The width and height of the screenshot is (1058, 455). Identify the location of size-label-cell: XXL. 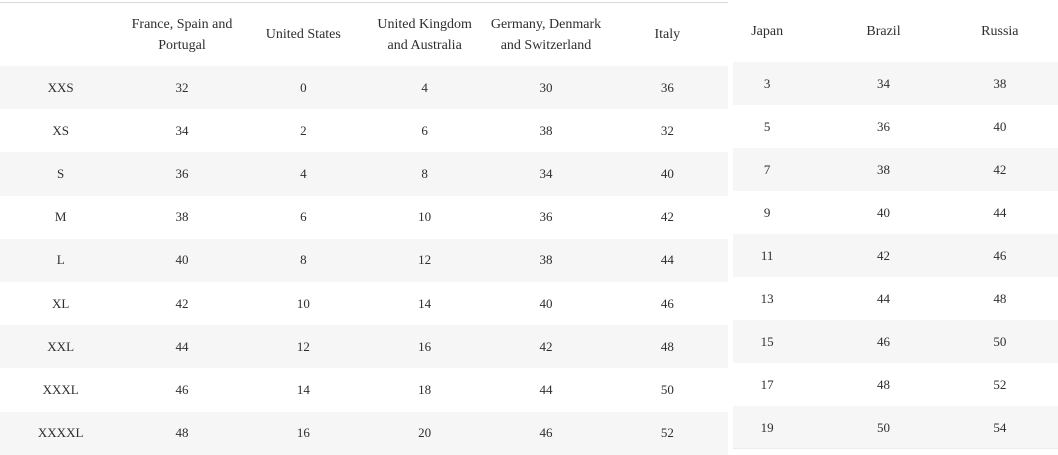
(61, 346).